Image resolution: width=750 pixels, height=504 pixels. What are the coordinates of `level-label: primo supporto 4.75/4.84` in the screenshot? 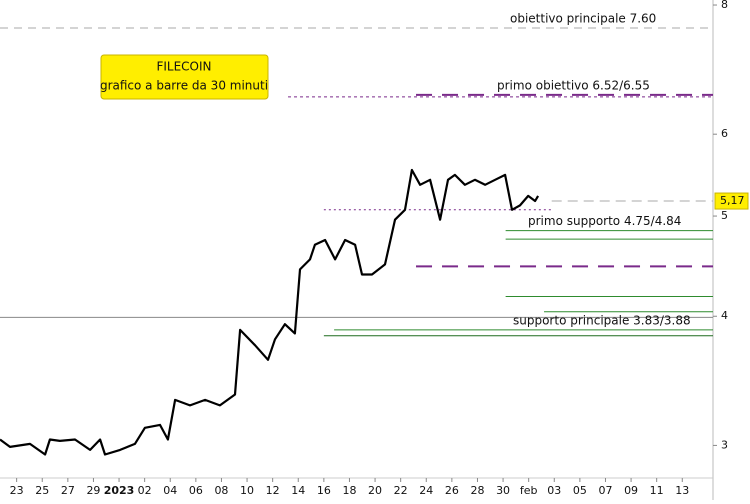 It's located at (604, 221).